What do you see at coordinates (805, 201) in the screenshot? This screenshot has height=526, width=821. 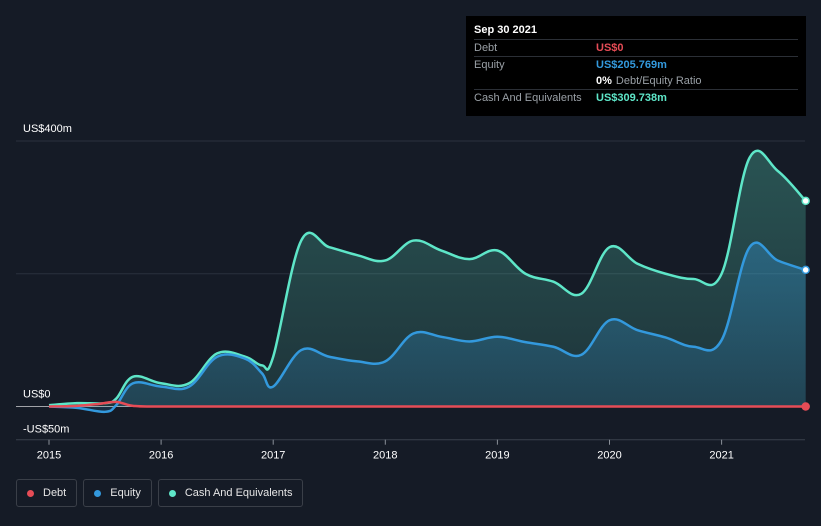 I see `end-marker-cash-and-equivalents` at bounding box center [805, 201].